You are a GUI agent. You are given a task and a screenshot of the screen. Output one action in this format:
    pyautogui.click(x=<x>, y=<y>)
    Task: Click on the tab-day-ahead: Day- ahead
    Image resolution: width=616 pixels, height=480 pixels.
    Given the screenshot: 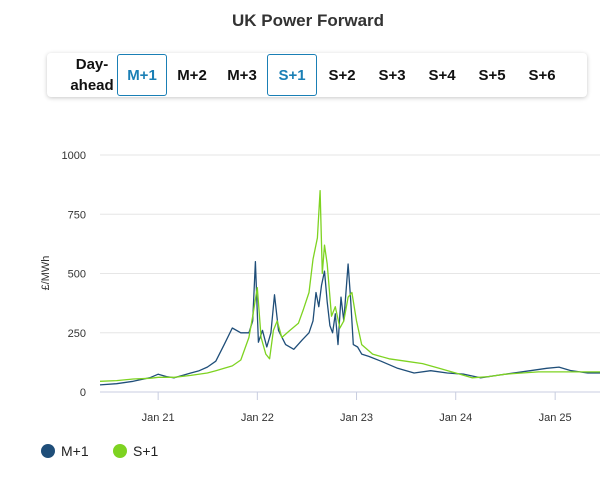 What is the action you would take?
    pyautogui.click(x=92, y=75)
    